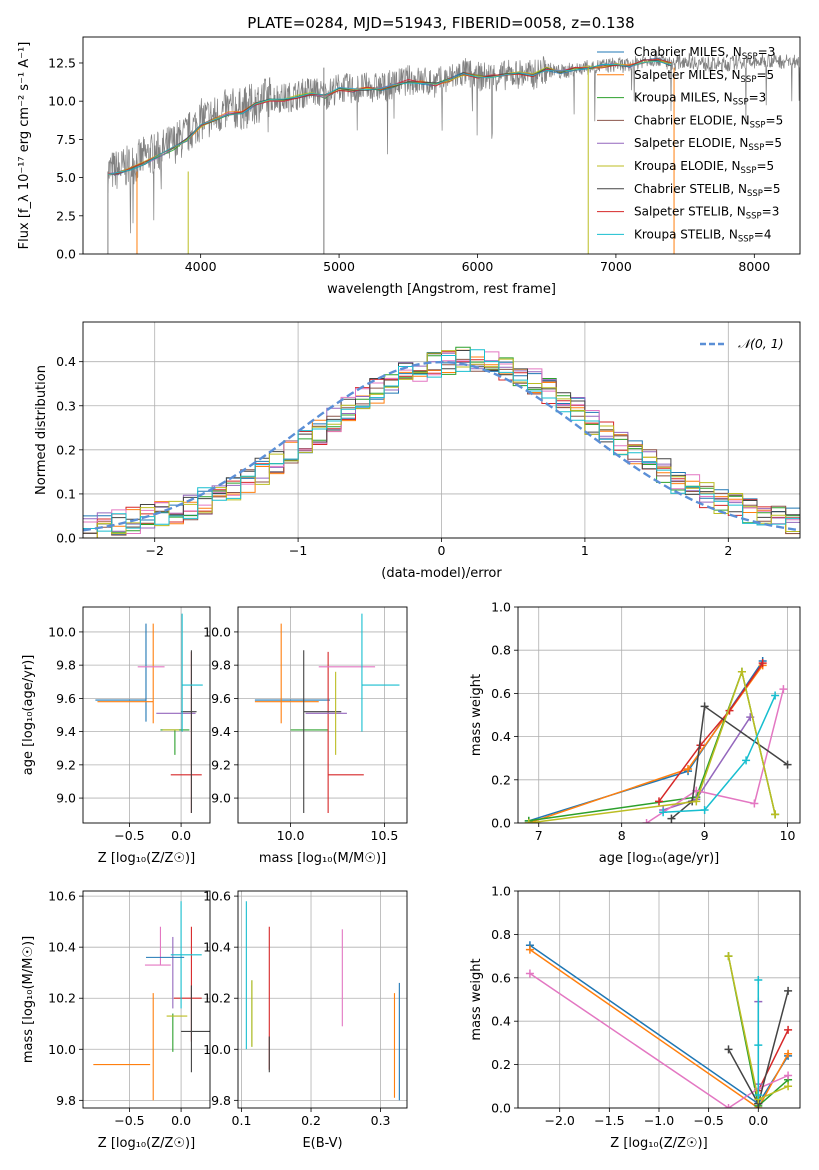  Describe the element at coordinates (151, 1001) in the screenshot. I see `plot-area-z-mass` at that location.